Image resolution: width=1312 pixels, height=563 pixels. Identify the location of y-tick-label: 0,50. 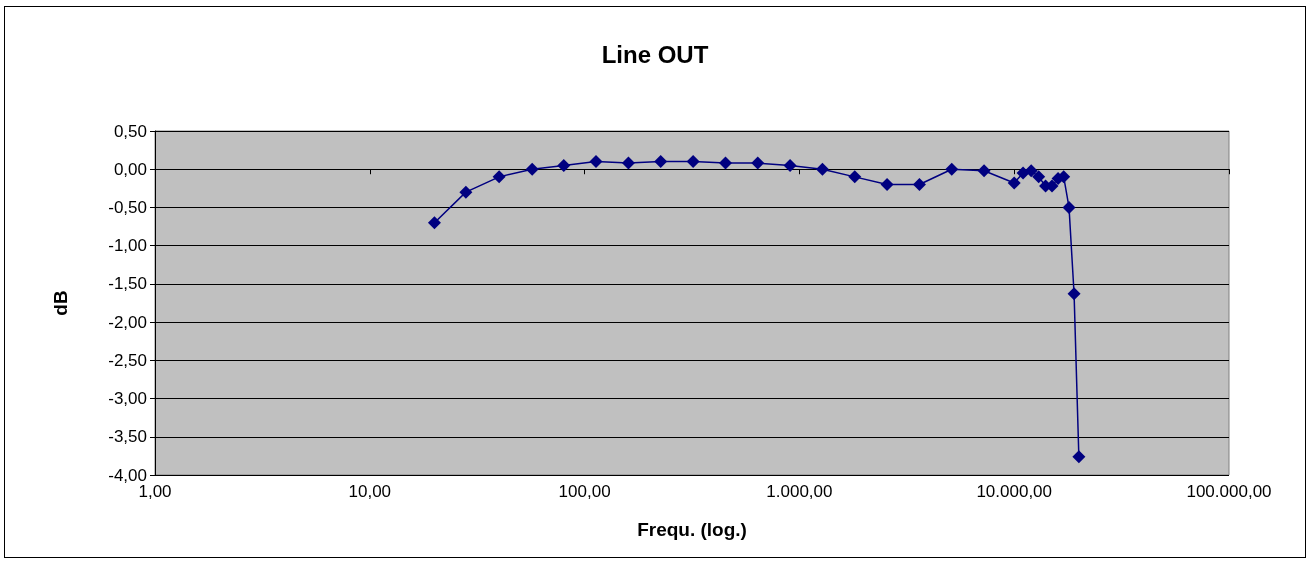
(130, 131).